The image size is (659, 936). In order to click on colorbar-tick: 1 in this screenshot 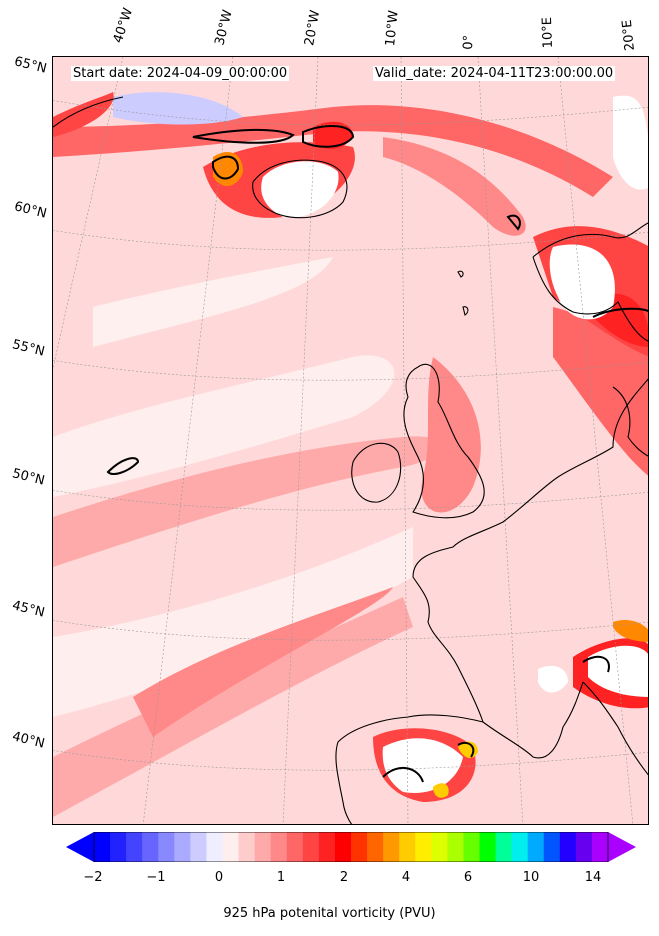, I will do `click(281, 877)`.